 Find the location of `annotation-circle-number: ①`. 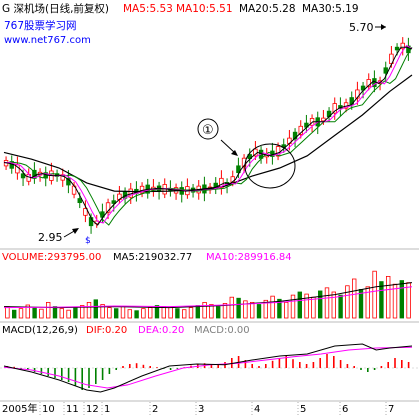

annotation-circle-number: ① is located at coordinates (208, 130).